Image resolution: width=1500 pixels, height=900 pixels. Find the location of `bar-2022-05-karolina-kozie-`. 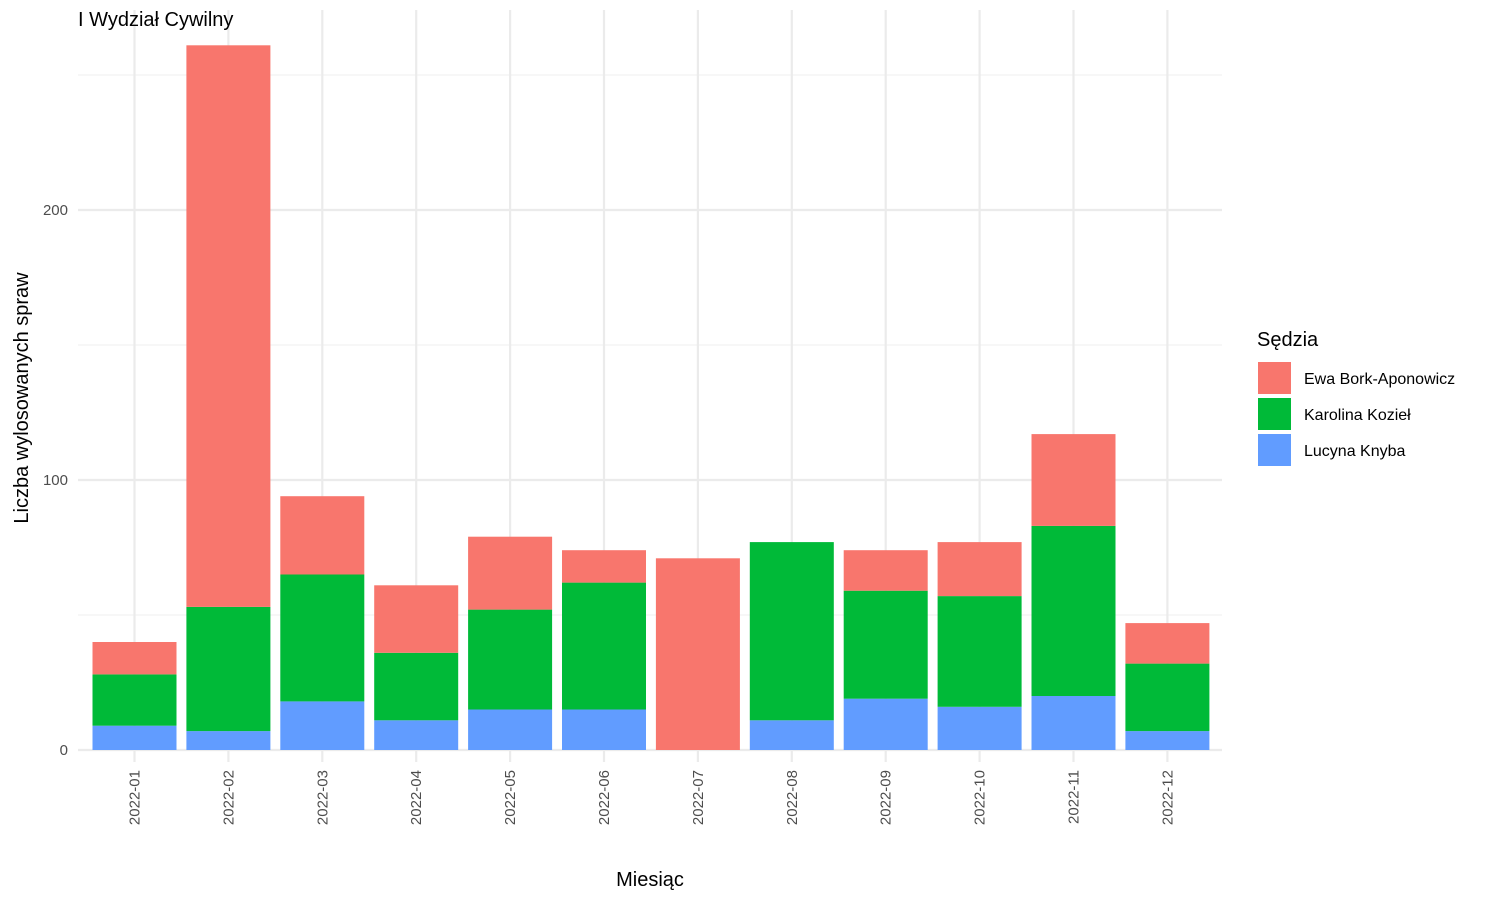

bar-2022-05-karolina-kozie- is located at coordinates (510, 659).